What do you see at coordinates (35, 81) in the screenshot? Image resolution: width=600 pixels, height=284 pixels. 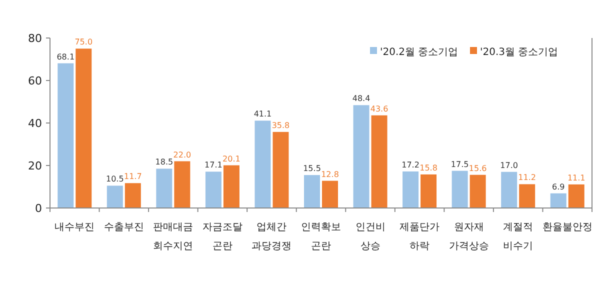 I see `y-tick-label: 60` at bounding box center [35, 81].